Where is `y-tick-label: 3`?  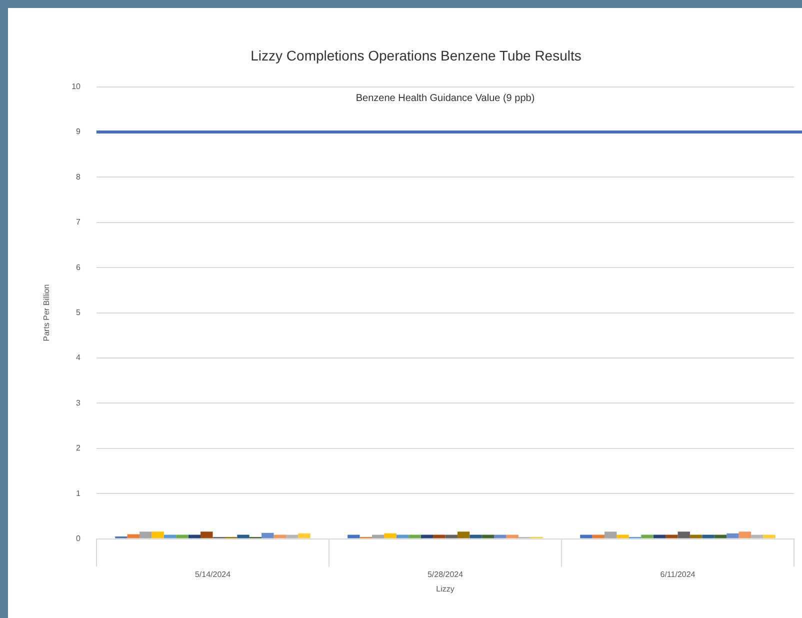
y-tick-label: 3 is located at coordinates (79, 403).